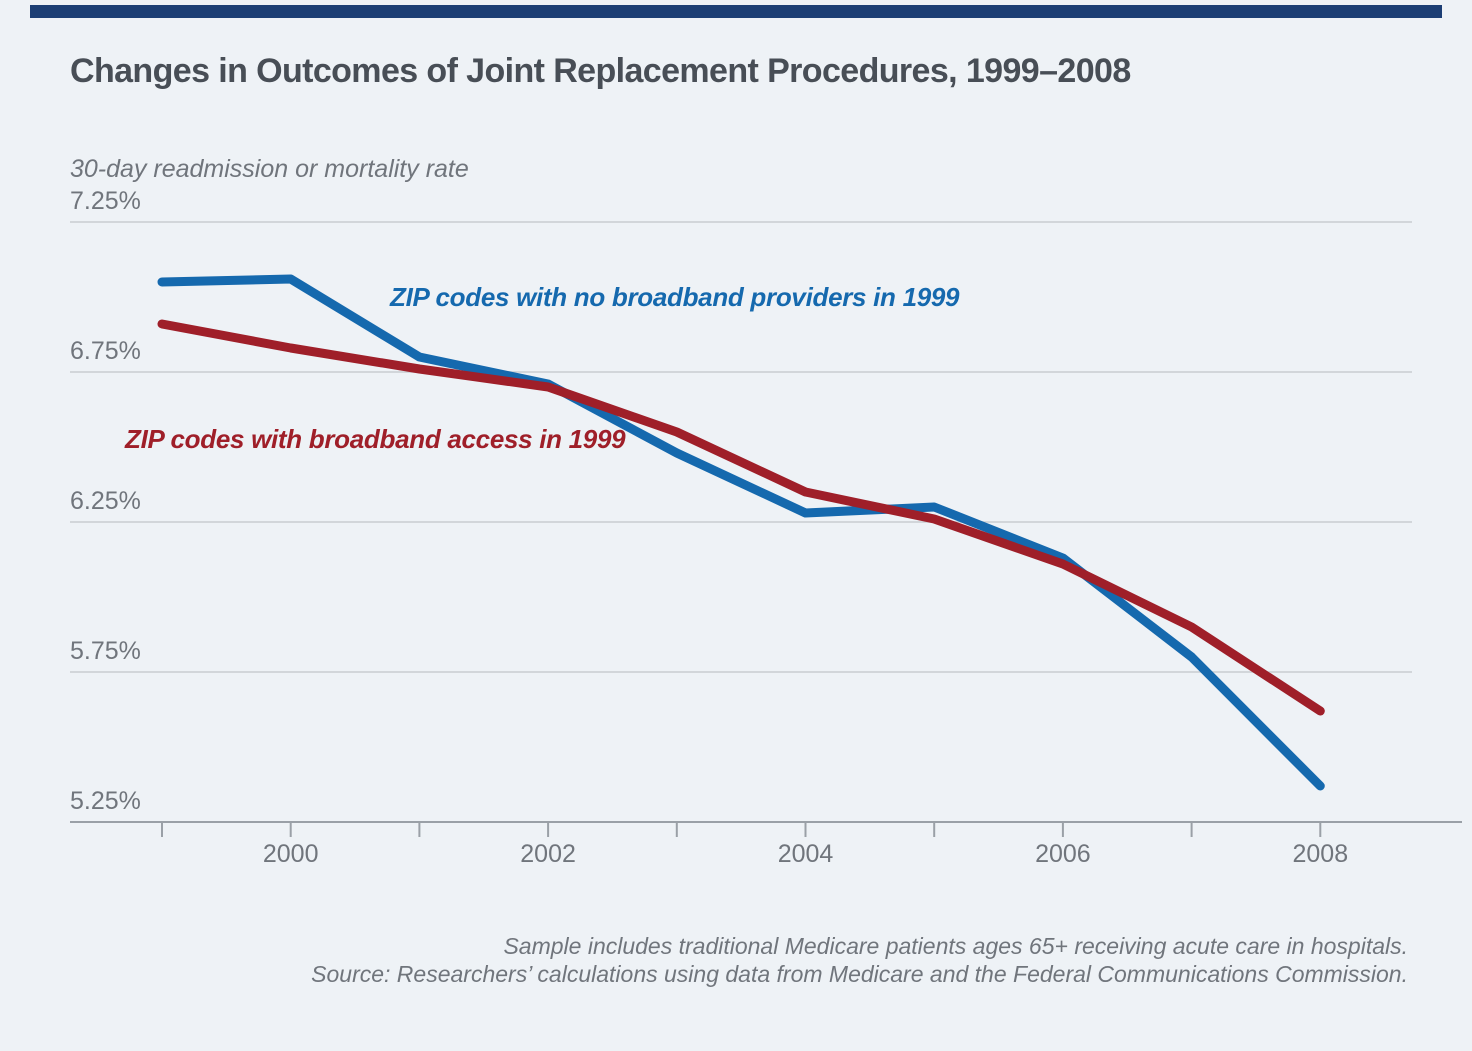  I want to click on series-label-broadband: ZIP codes with broadband access in 1999, so click(375, 439).